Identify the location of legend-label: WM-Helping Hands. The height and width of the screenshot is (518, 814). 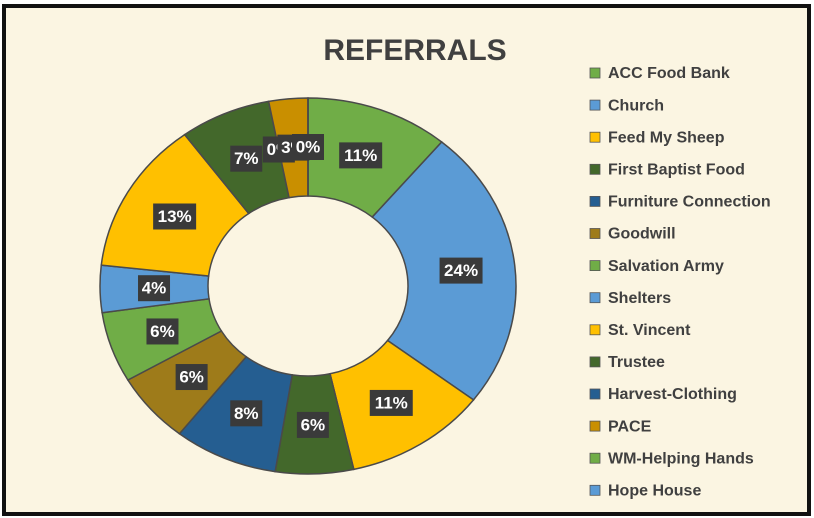
(681, 458).